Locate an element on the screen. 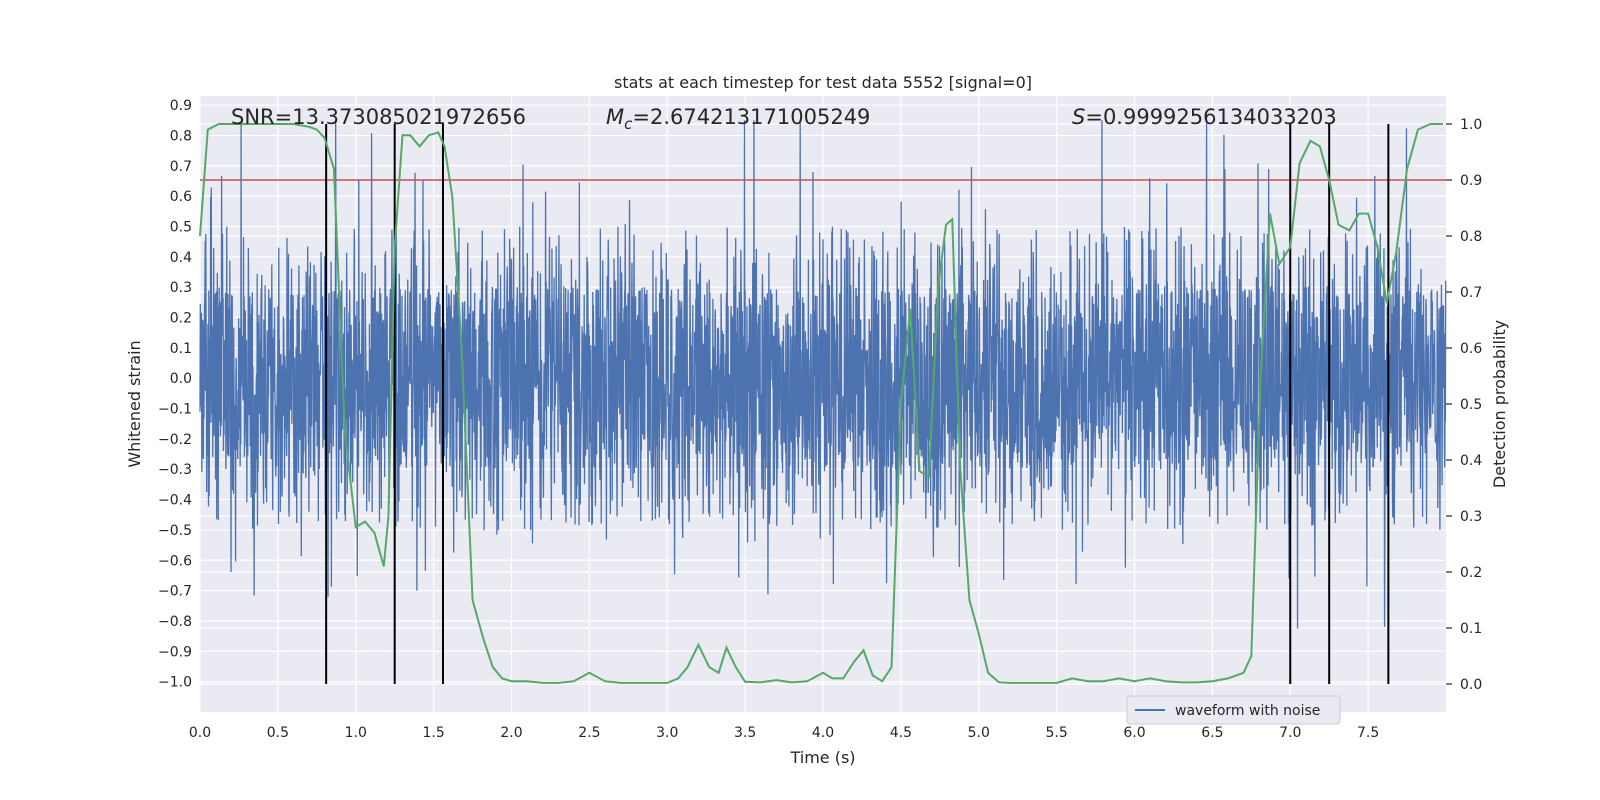 This screenshot has width=1600, height=800. y2-tick-label: 1.0 is located at coordinates (1471, 125).